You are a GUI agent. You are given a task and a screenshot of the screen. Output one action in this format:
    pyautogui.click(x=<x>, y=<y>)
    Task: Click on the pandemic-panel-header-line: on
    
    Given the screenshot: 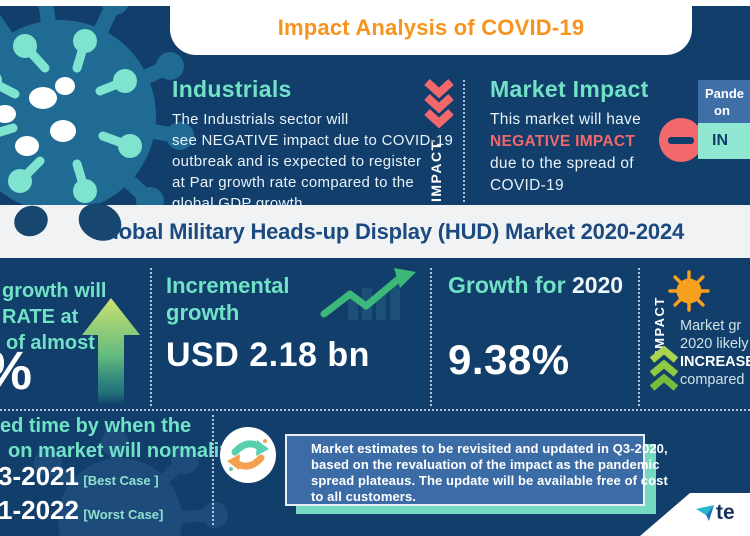 What is the action you would take?
    pyautogui.click(x=722, y=110)
    